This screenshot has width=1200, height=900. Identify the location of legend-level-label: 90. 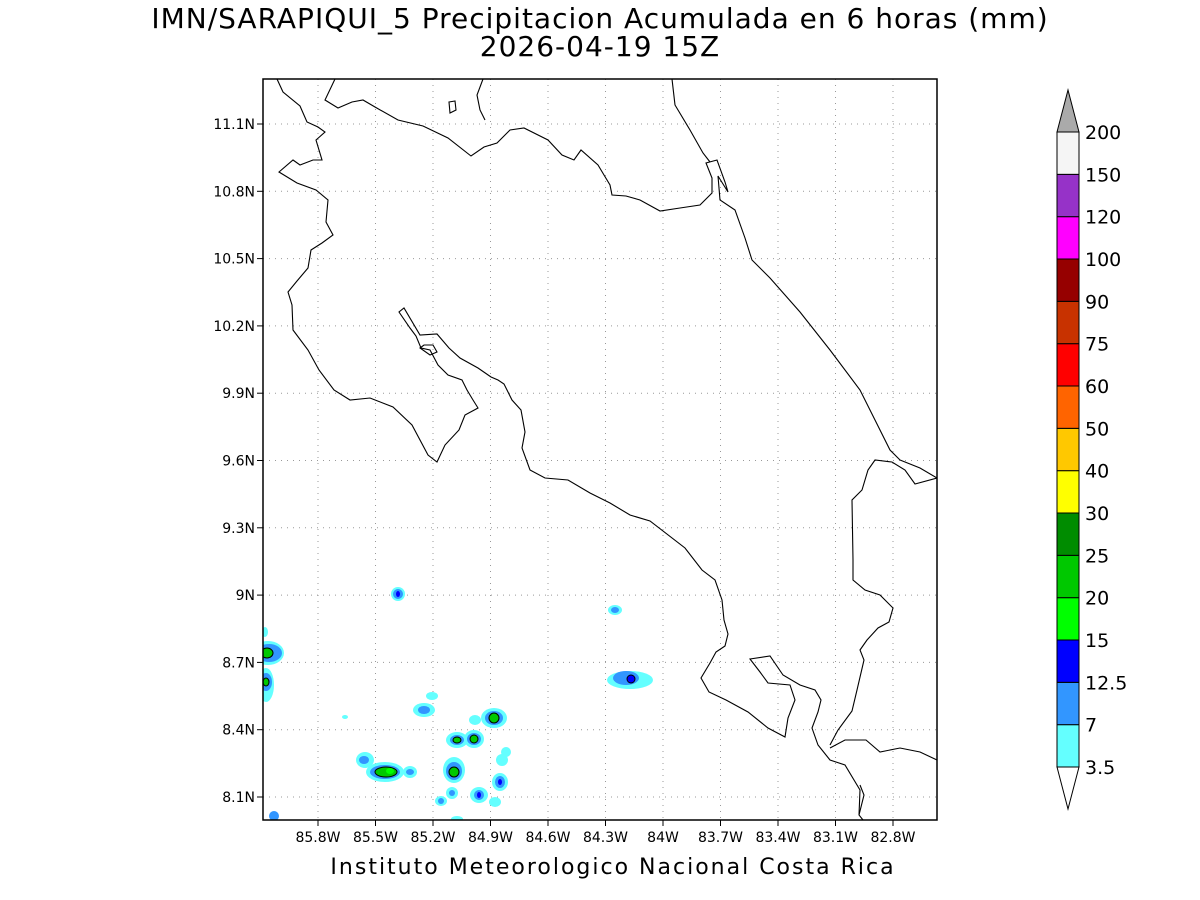
(1097, 302).